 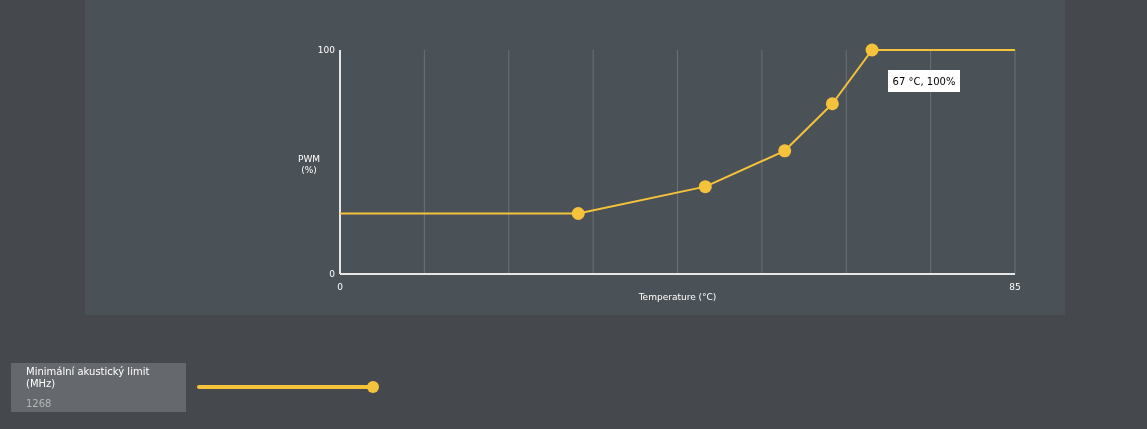 What do you see at coordinates (924, 81) in the screenshot?
I see `annotation: 67 °C, 100%` at bounding box center [924, 81].